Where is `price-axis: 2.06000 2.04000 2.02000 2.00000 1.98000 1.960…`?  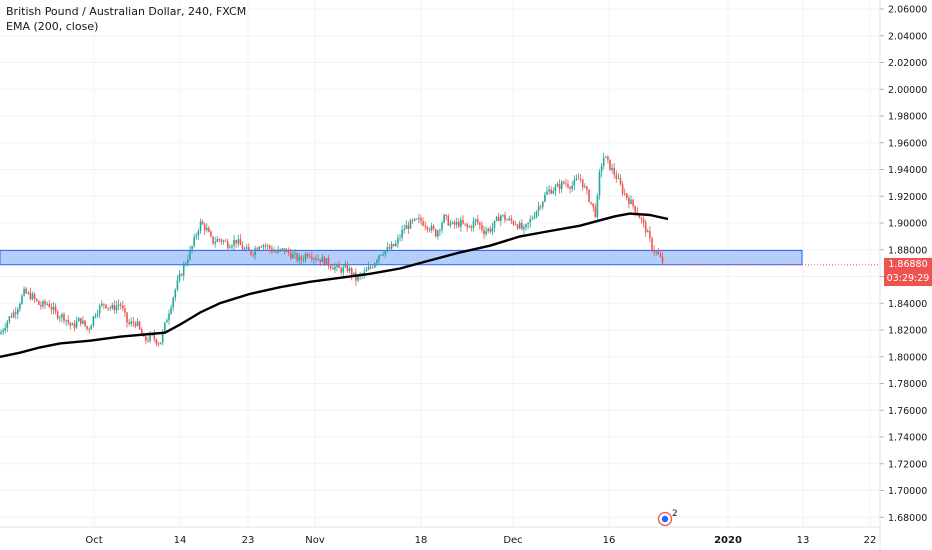
price-axis: 2.06000 2.04000 2.02000 2.00000 1.98000 1.960… is located at coordinates (903, 264).